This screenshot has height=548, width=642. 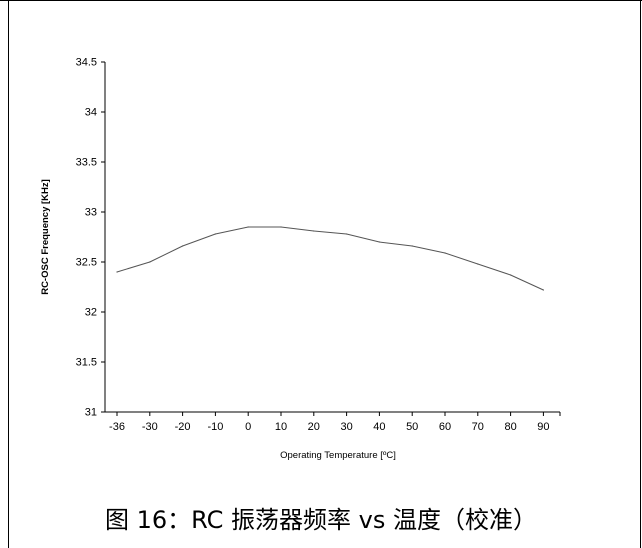 I want to click on x-tick-label: -30, so click(x=150, y=427).